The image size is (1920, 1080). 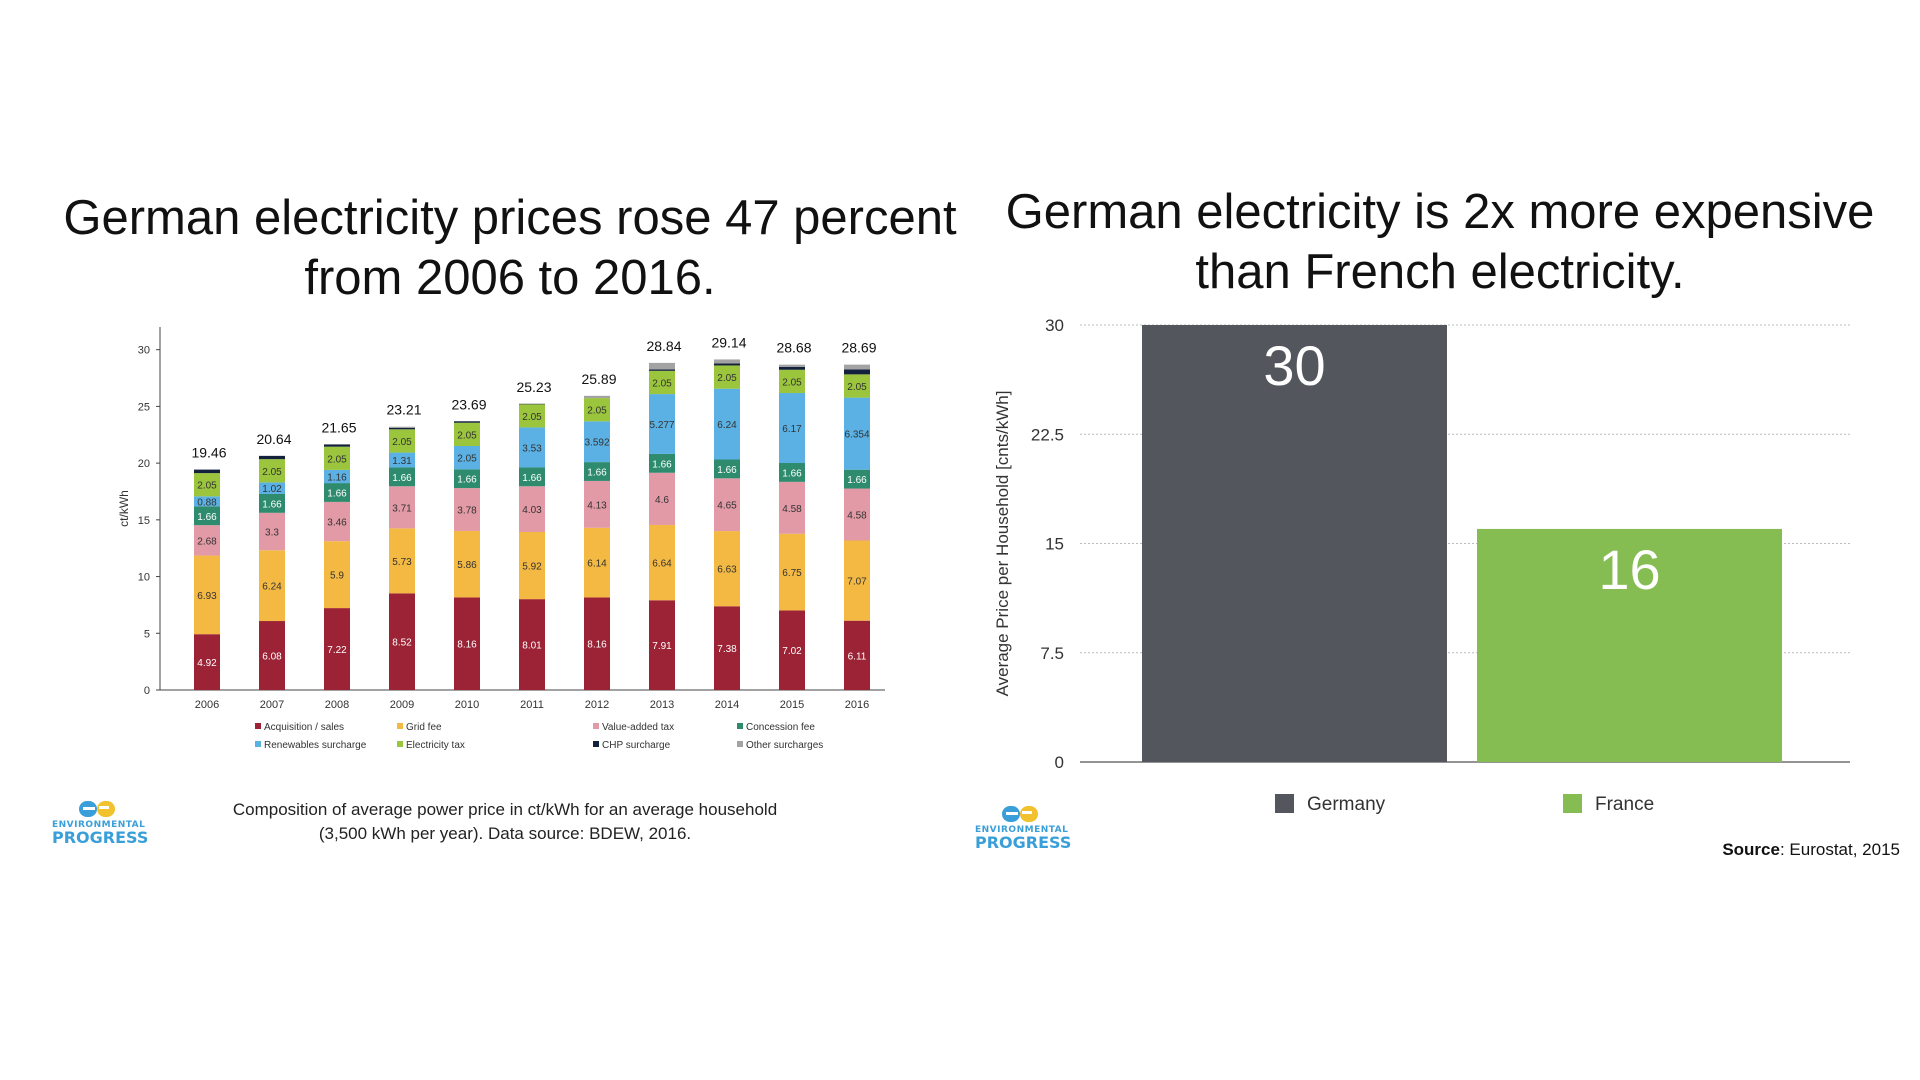 I want to click on segment-label: 7.91, so click(x=662, y=646).